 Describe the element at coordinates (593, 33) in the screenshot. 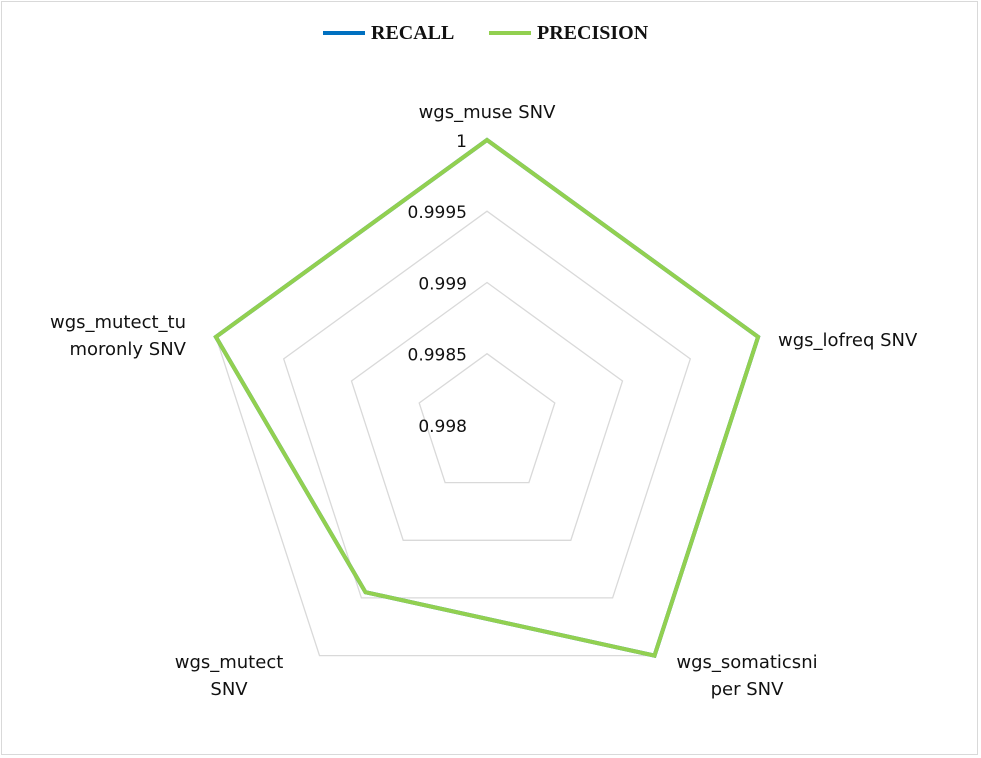

I see `legend-label-precision: PRECISION` at that location.